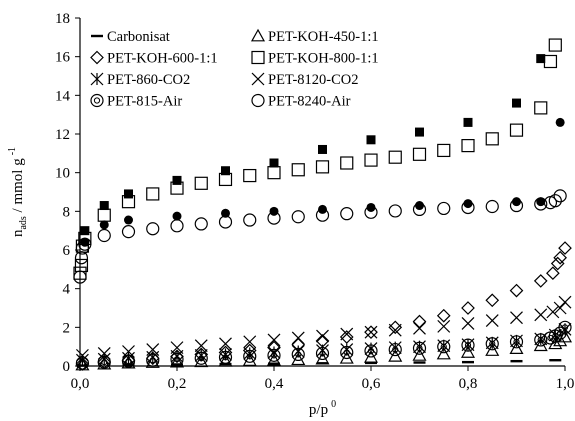 This screenshot has width=575, height=421. What do you see at coordinates (67, 251) in the screenshot?
I see `y-tick-label: 6` at bounding box center [67, 251].